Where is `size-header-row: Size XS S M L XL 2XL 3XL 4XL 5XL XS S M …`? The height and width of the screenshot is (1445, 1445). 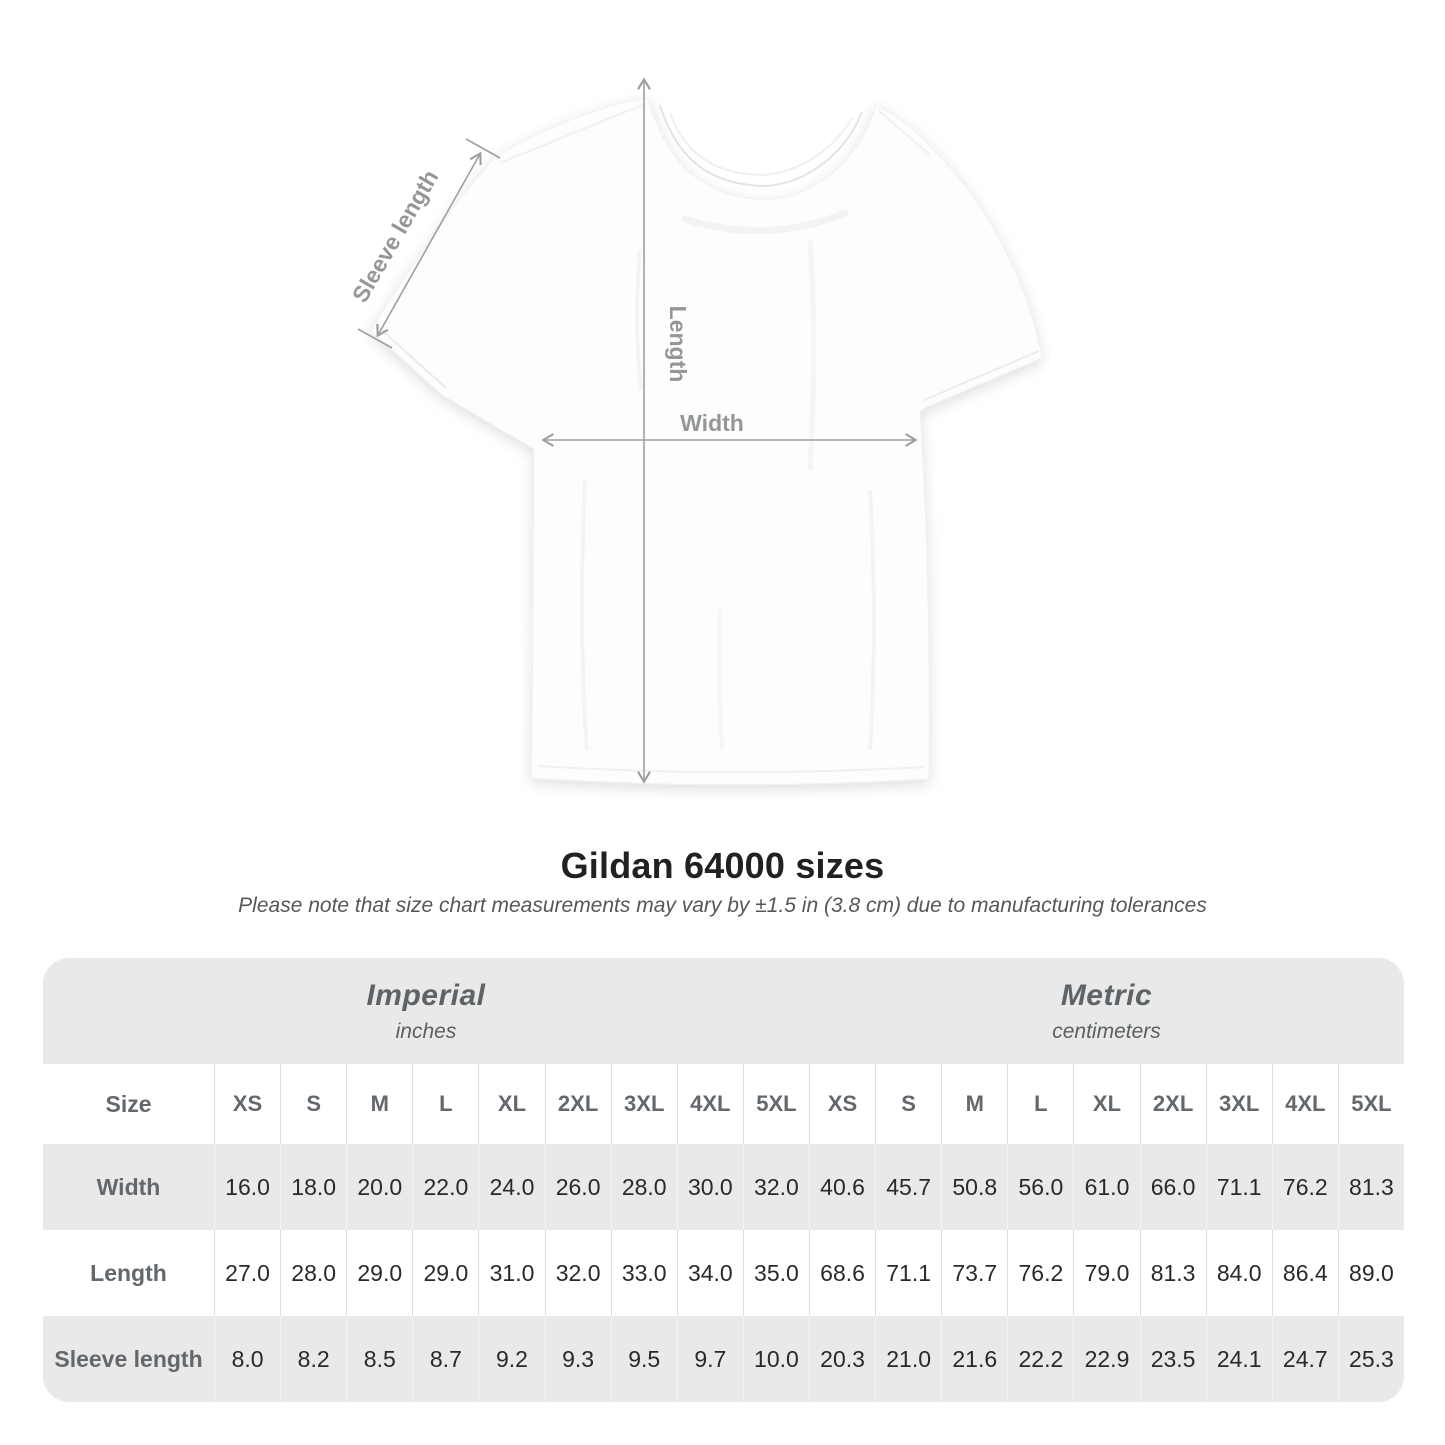
size-header-row: Size XS S M L XL 2XL 3XL 4XL 5XL XS S M … is located at coordinates (723, 1104).